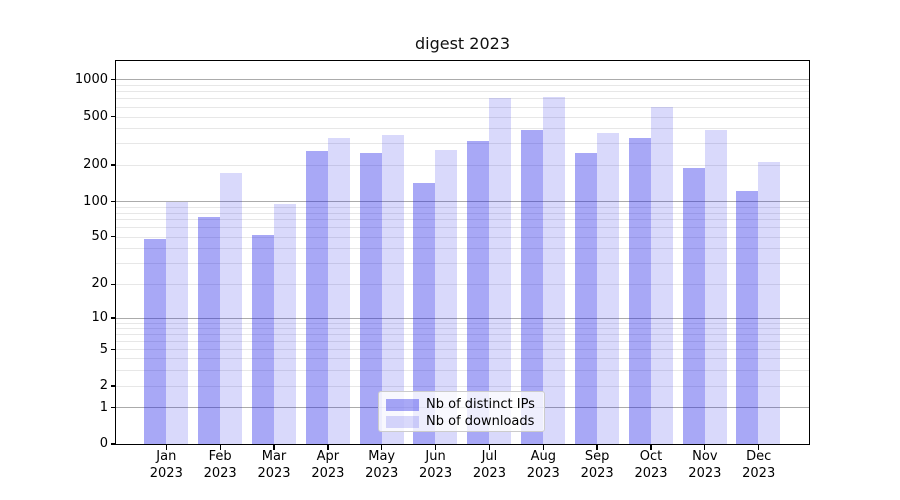 This screenshot has height=500, width=900. What do you see at coordinates (95, 201) in the screenshot?
I see `y-tick-label: 100` at bounding box center [95, 201].